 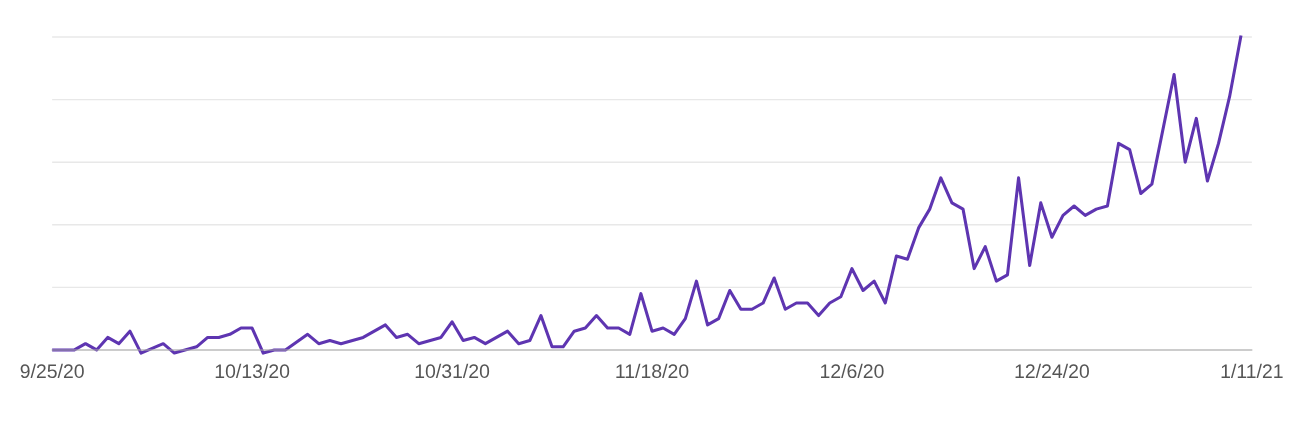 What do you see at coordinates (452, 371) in the screenshot?
I see `x-tick-label: 10/31/20` at bounding box center [452, 371].